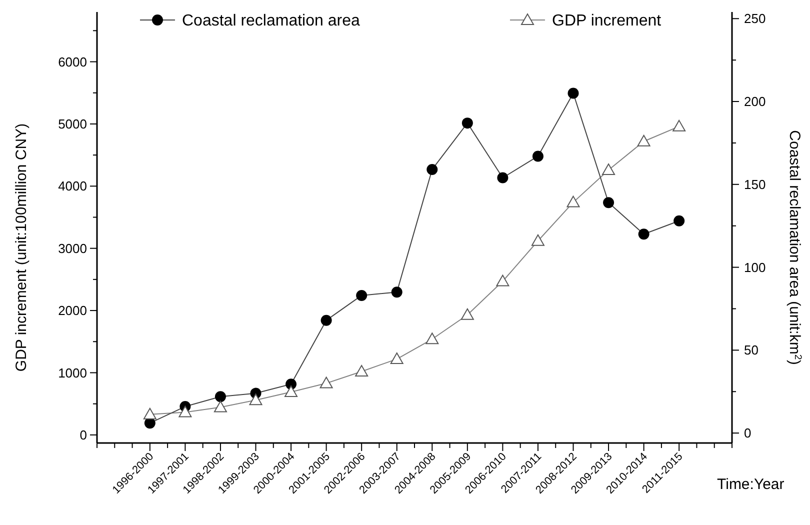 The width and height of the screenshot is (810, 525). Describe the element at coordinates (72, 124) in the screenshot. I see `y-tick-label: 5000` at that location.